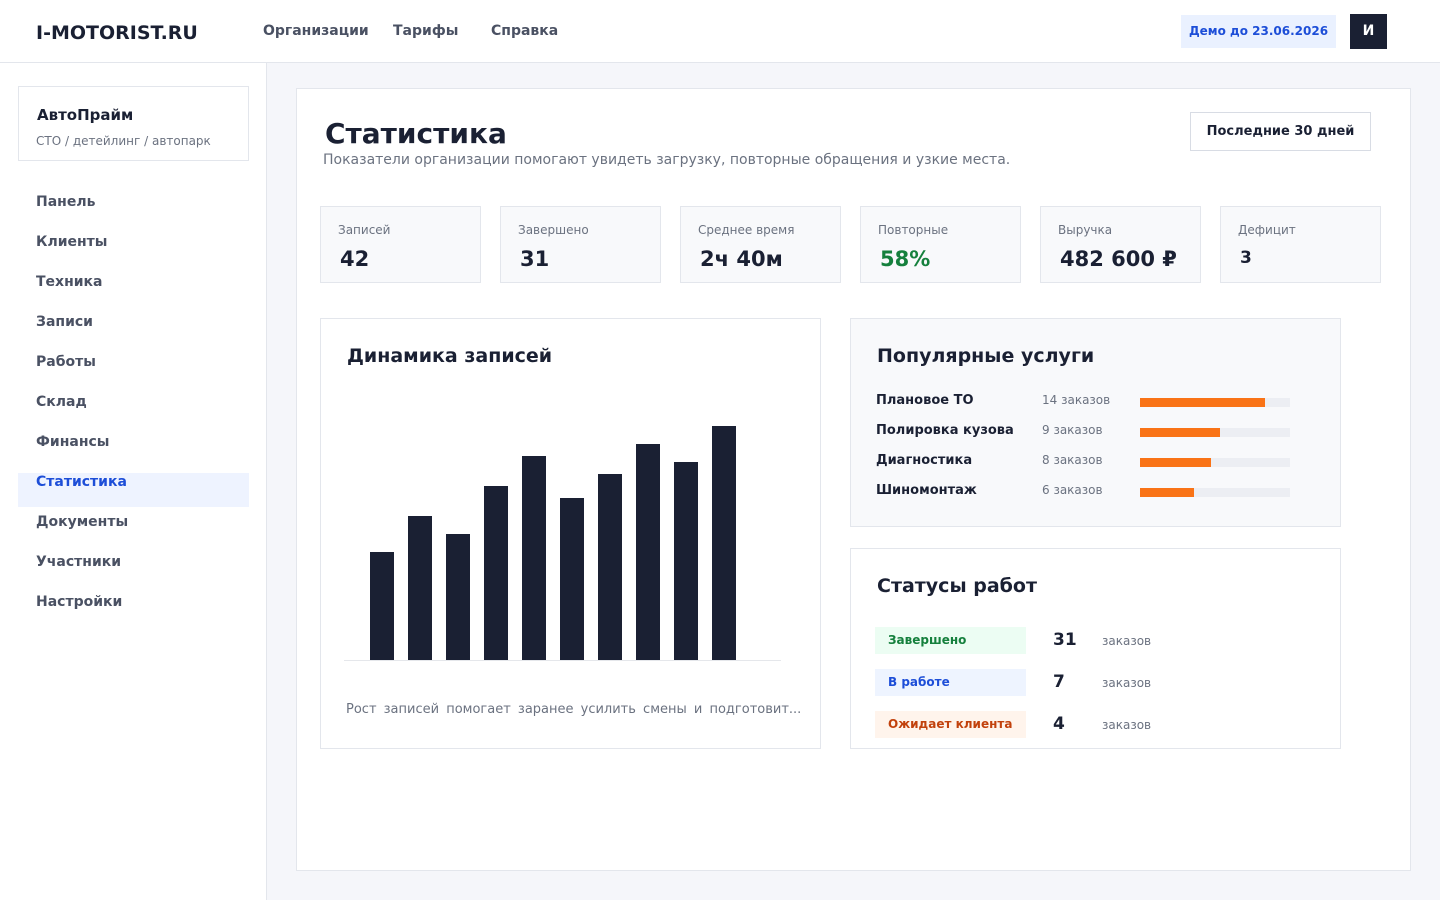 This screenshot has width=1440, height=900. I want to click on period-select: Последние 30 дней, so click(1280, 131).